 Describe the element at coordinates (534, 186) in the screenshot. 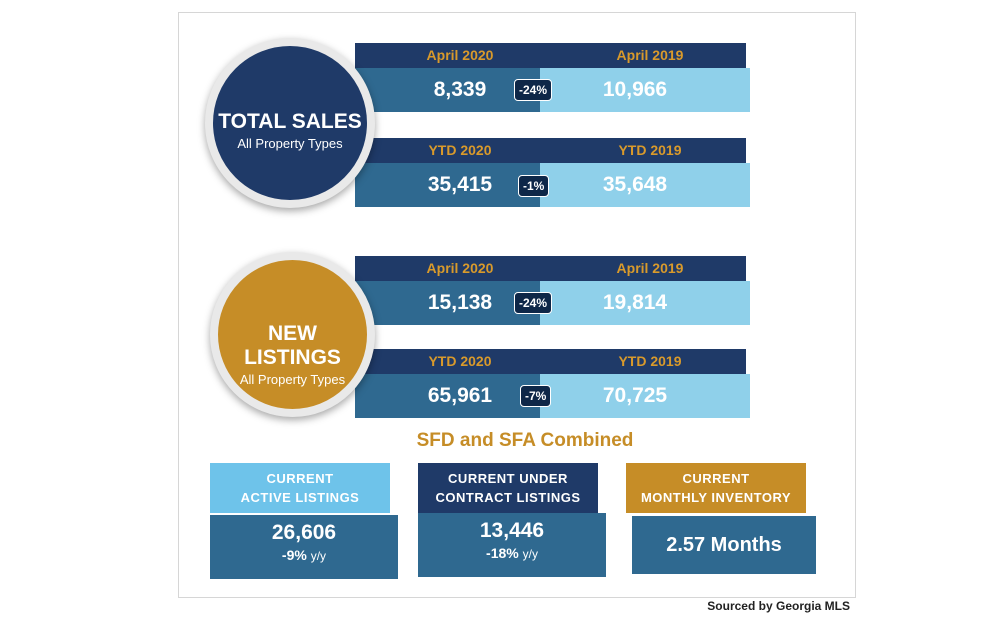

I see `total-sales-ytd-change-badge: -1%` at that location.